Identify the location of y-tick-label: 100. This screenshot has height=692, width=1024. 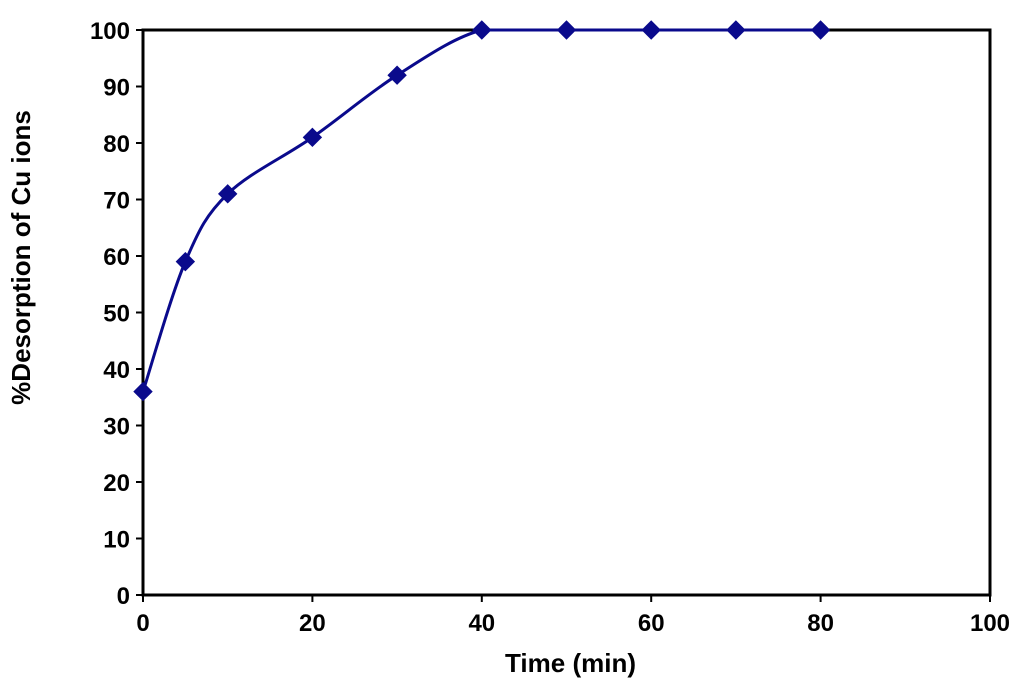
(110, 31).